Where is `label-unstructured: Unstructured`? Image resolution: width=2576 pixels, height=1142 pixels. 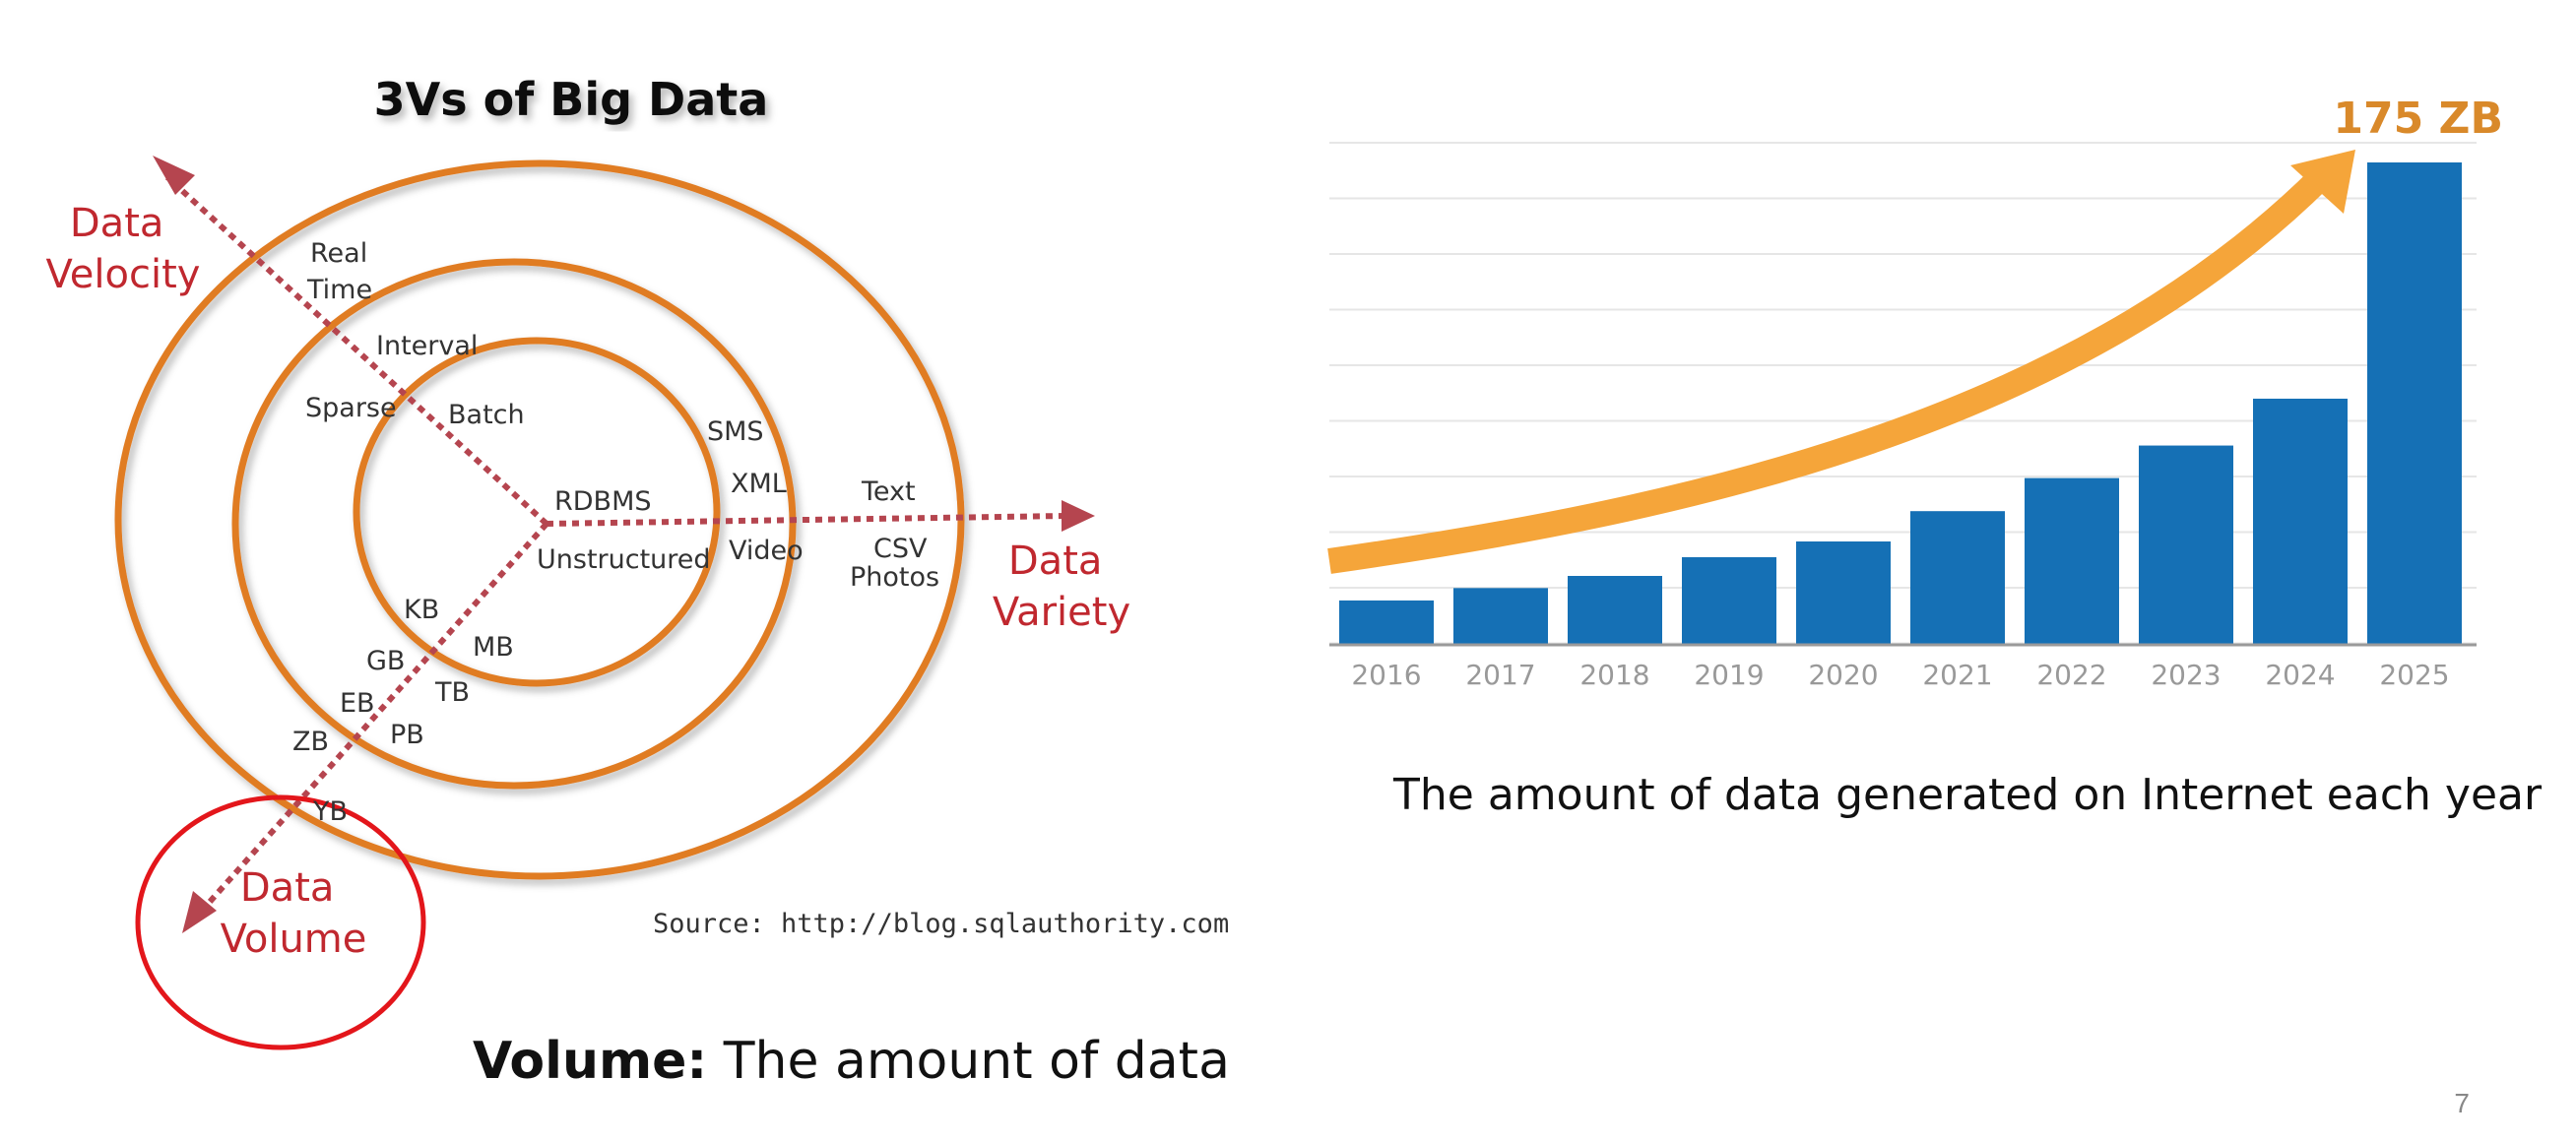 label-unstructured: Unstructured is located at coordinates (624, 559).